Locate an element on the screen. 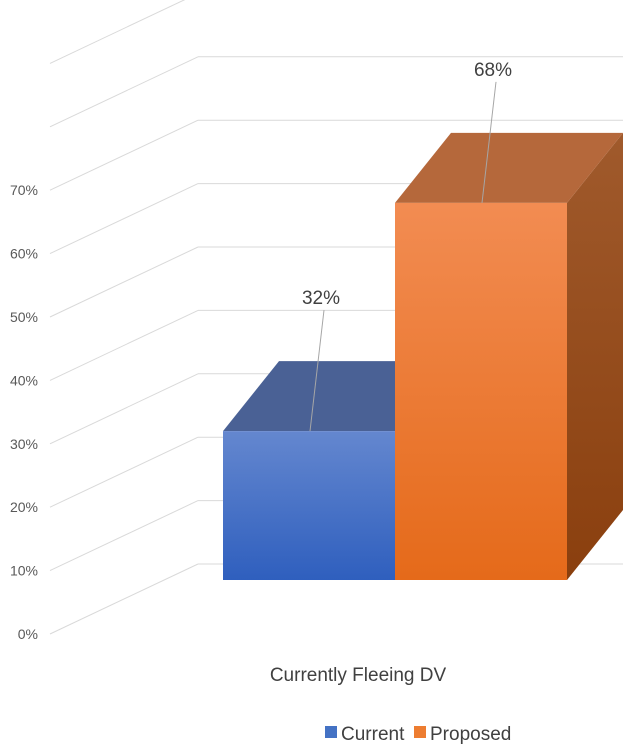 Image resolution: width=623 pixels, height=750 pixels. data-label-current: 32% is located at coordinates (321, 298).